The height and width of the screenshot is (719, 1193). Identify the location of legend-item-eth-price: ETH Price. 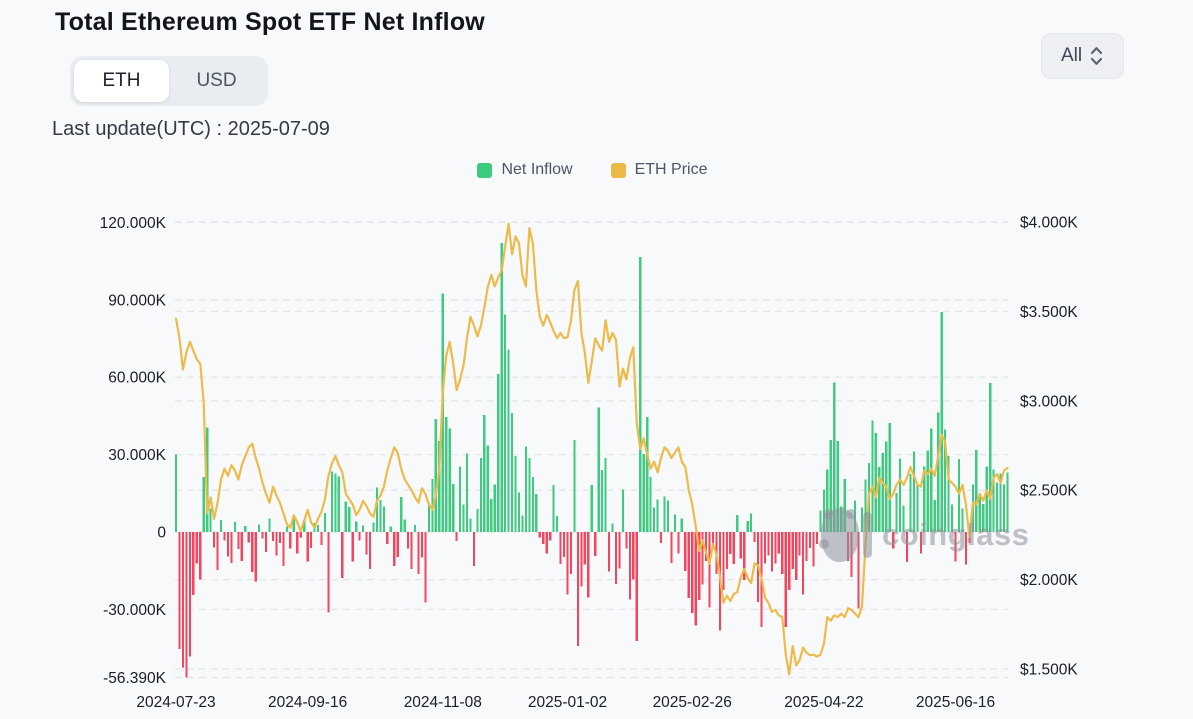
(659, 170).